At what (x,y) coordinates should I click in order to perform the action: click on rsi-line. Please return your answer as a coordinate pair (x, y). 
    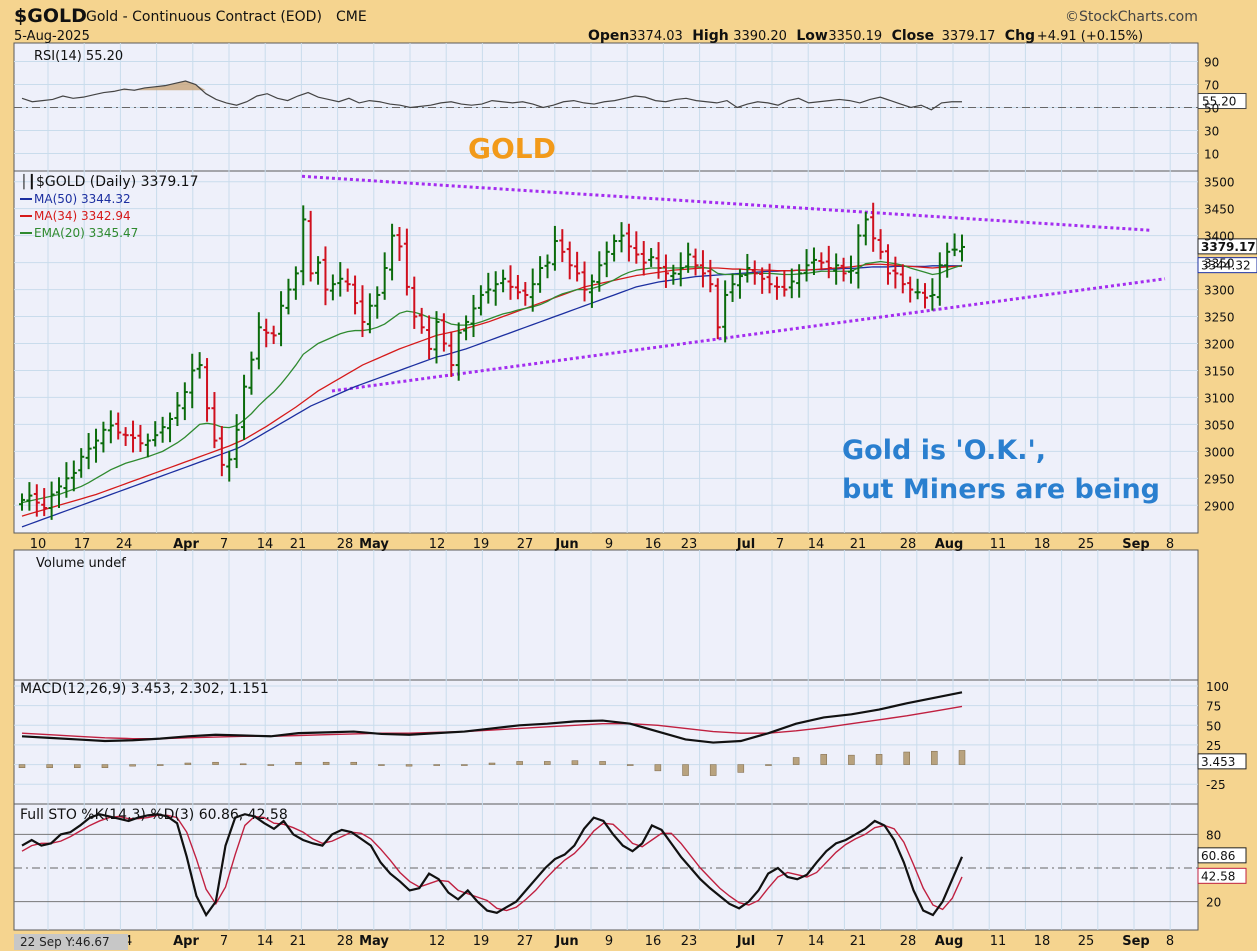
    Looking at the image, I should click on (491, 95).